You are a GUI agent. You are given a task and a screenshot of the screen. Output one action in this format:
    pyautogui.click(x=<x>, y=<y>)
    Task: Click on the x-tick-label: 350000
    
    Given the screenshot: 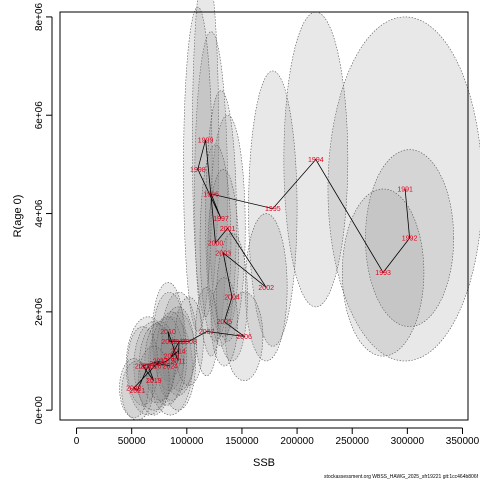 What is the action you would take?
    pyautogui.click(x=463, y=441)
    